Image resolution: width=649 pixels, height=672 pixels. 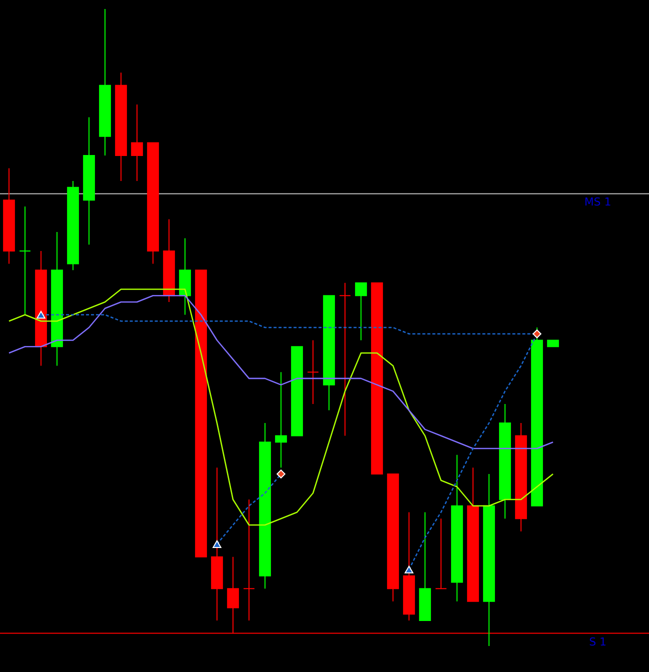 I want to click on ref-line-label: MS 1, so click(x=598, y=202).